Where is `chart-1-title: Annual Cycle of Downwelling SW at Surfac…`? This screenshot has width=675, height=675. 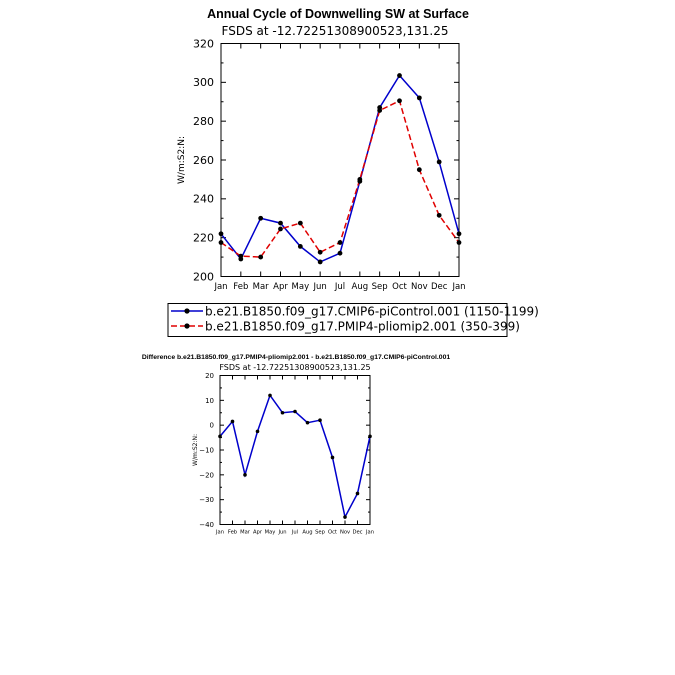
chart-1-title: Annual Cycle of Downwelling SW at Surfac… is located at coordinates (338, 14).